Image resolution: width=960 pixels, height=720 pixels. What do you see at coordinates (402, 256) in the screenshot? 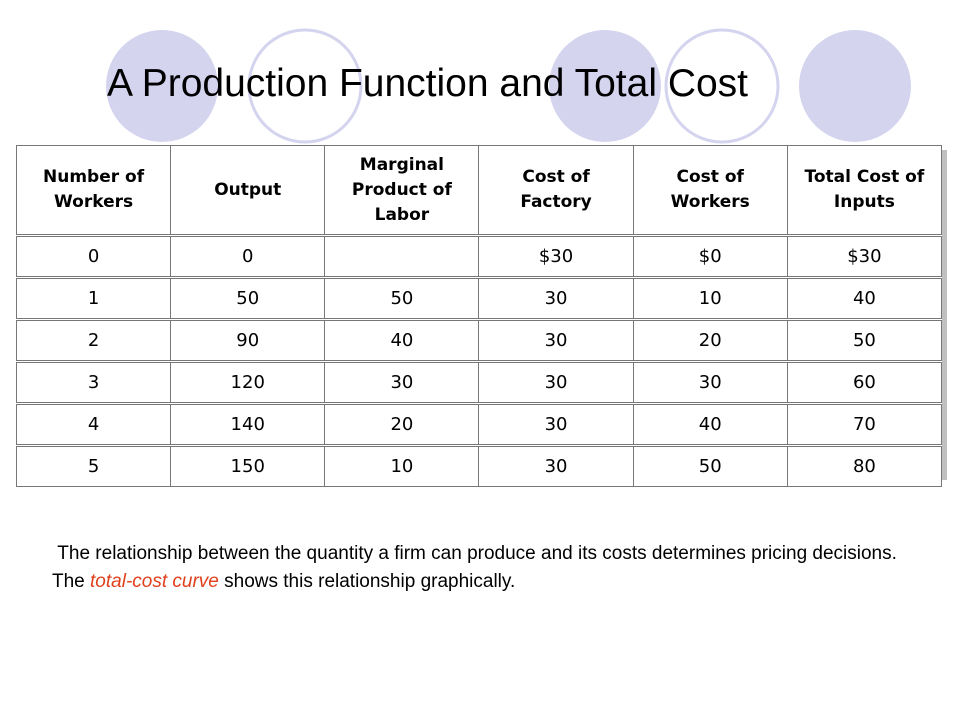
I see `table-cell` at bounding box center [402, 256].